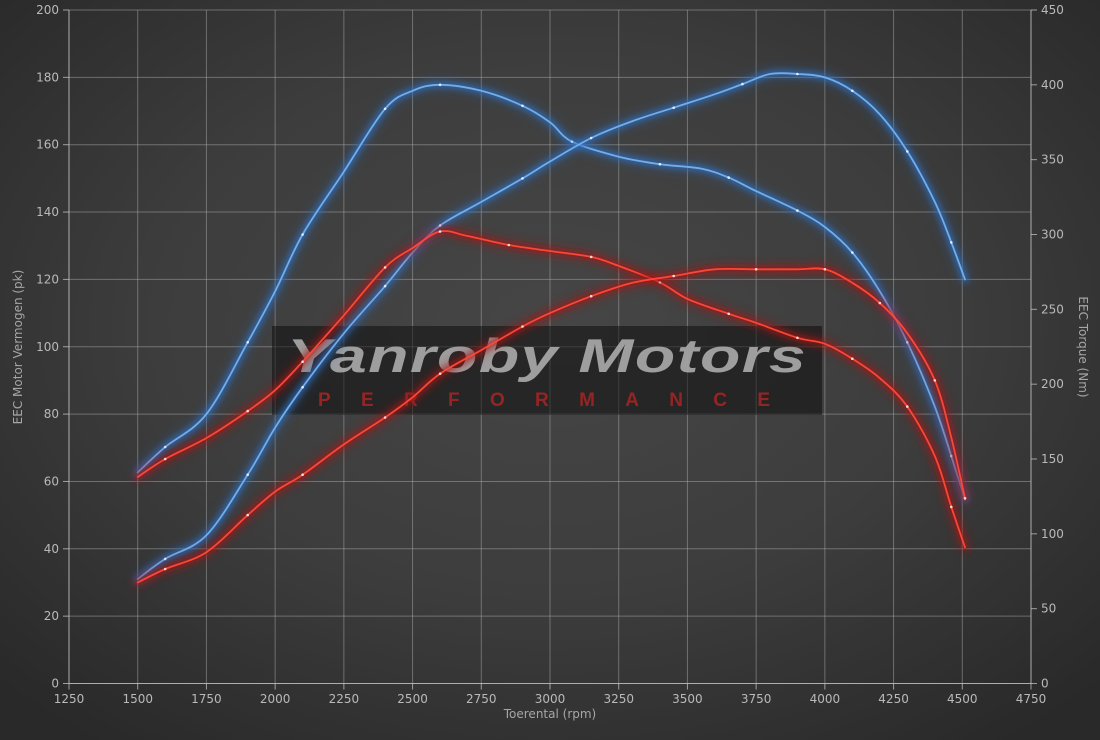 The image size is (1100, 740). I want to click on y-left-tick-label: 120, so click(47, 279).